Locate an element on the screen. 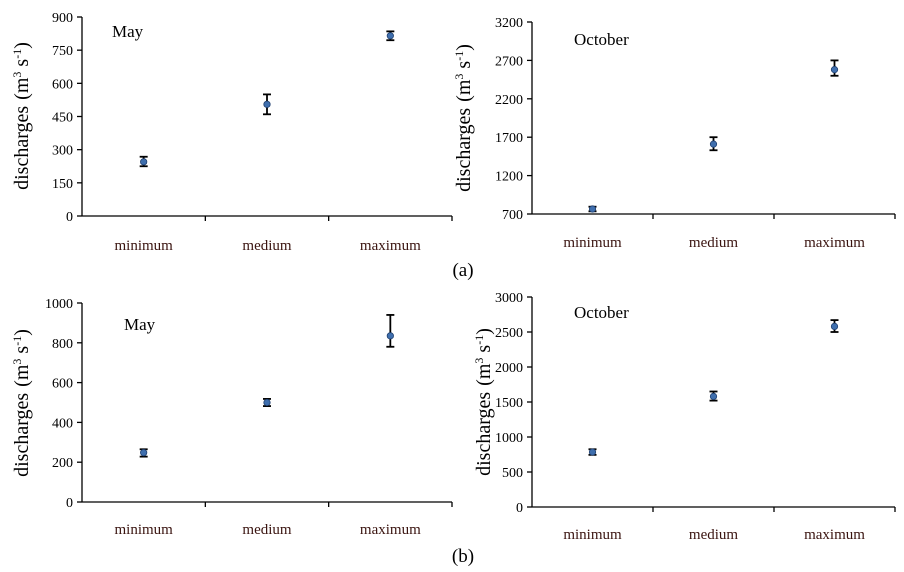 This screenshot has height=572, width=904. y-tick-label: 450 is located at coordinates (62, 118).